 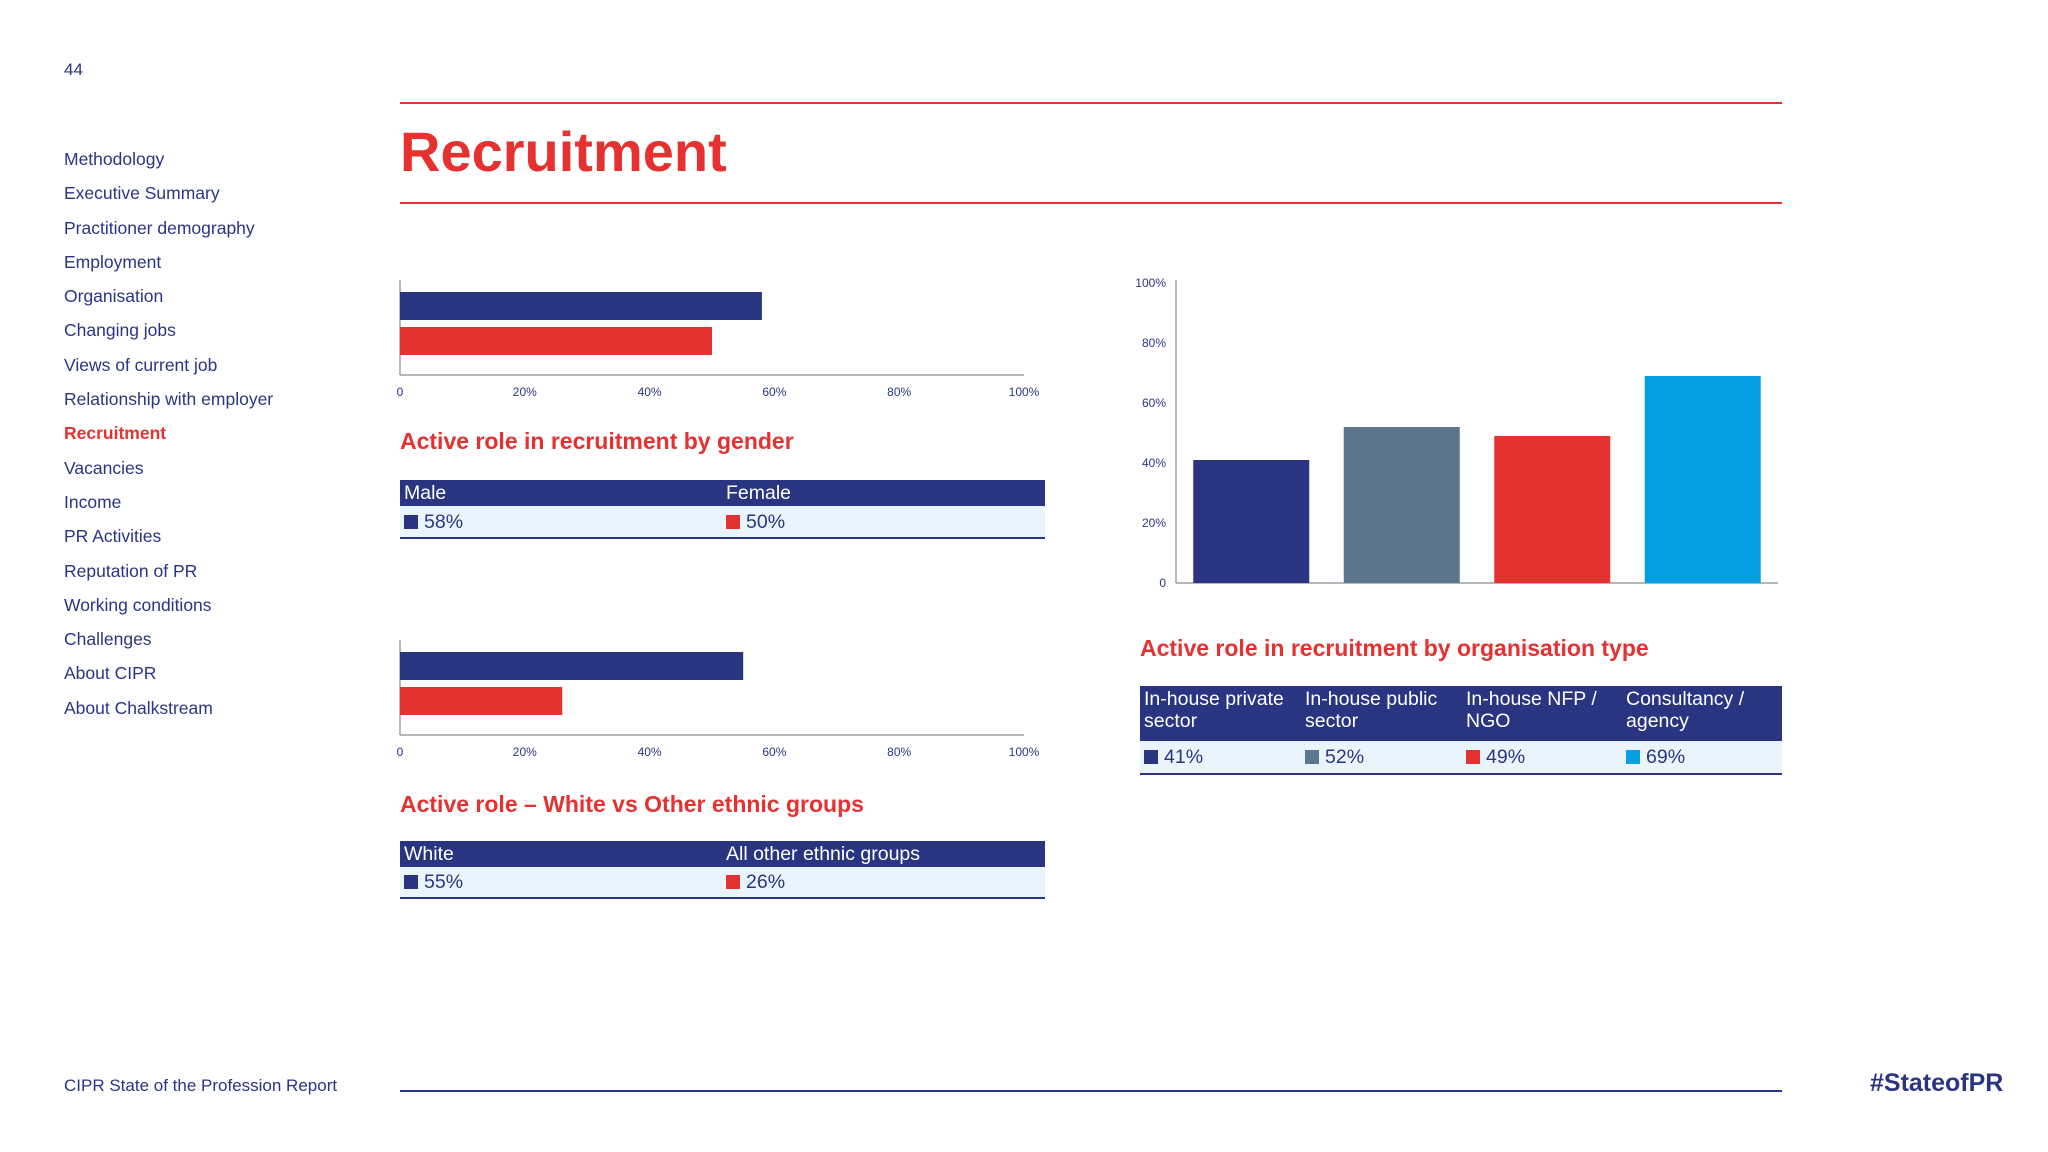 What do you see at coordinates (650, 392) in the screenshot?
I see `gender-x-tick-2: 40%` at bounding box center [650, 392].